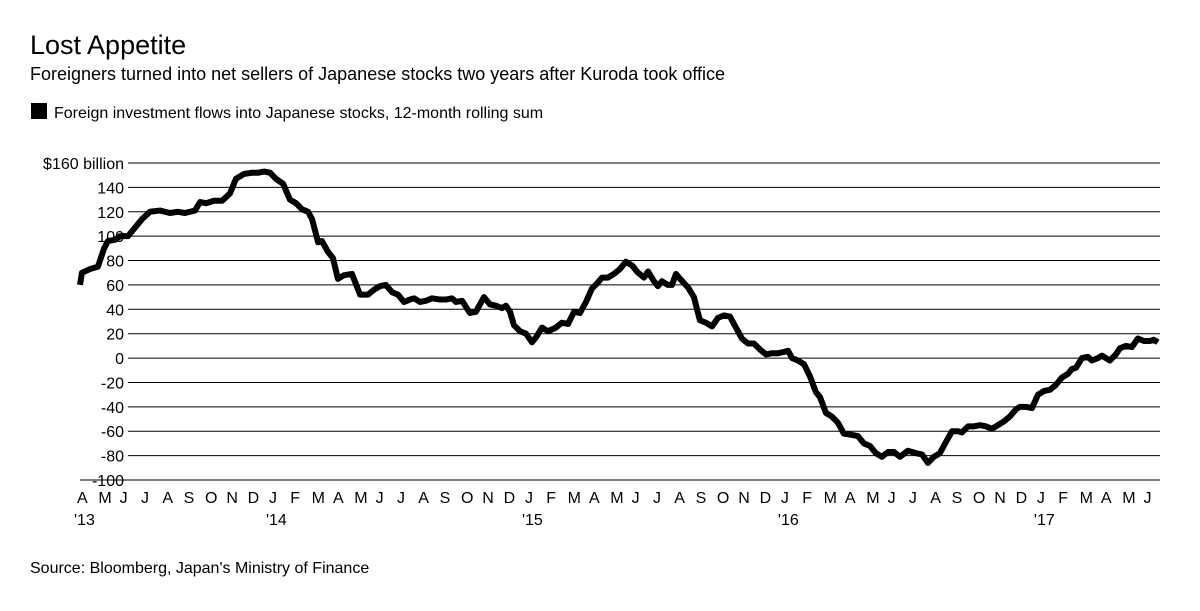  Describe the element at coordinates (115, 335) in the screenshot. I see `y-tick-label: 20` at that location.